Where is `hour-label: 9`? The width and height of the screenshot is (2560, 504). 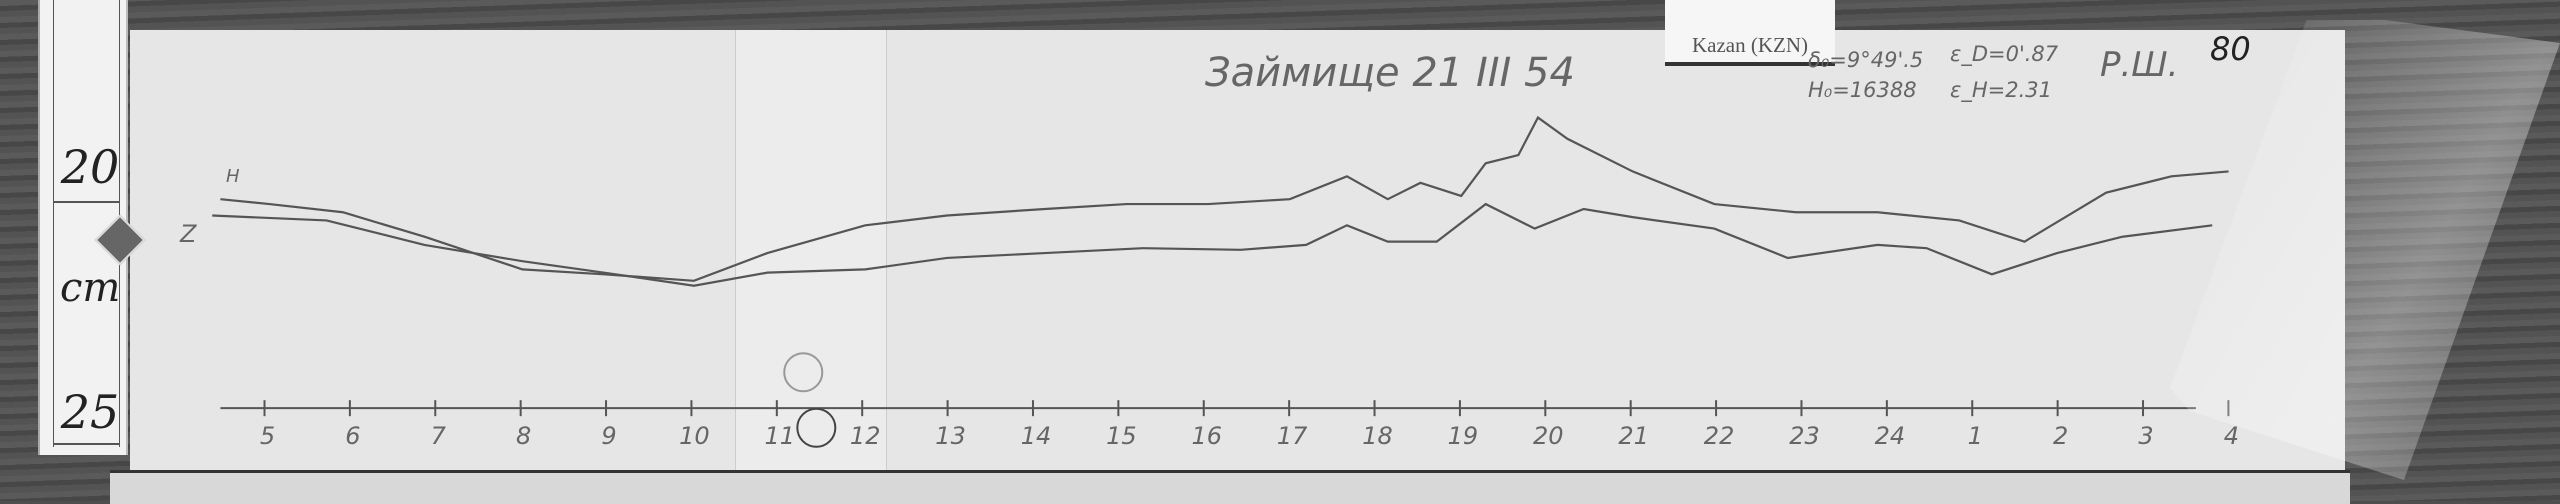
hour-label: 9 is located at coordinates (609, 436).